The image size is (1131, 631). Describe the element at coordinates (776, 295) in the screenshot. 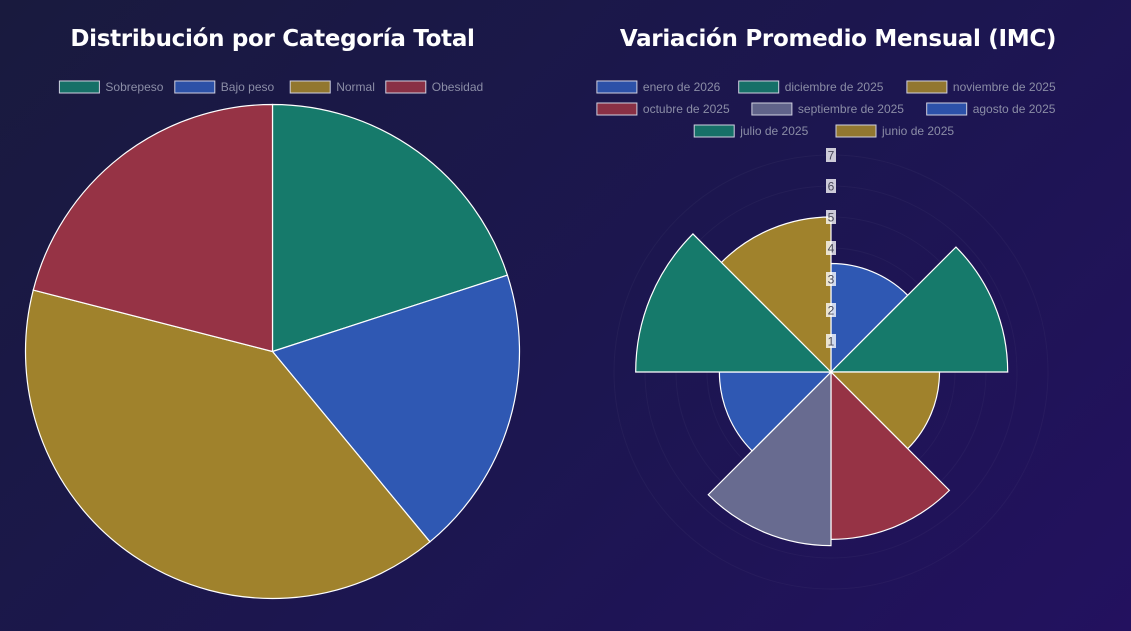

I see `polar-sector-junio-de-2025` at that location.